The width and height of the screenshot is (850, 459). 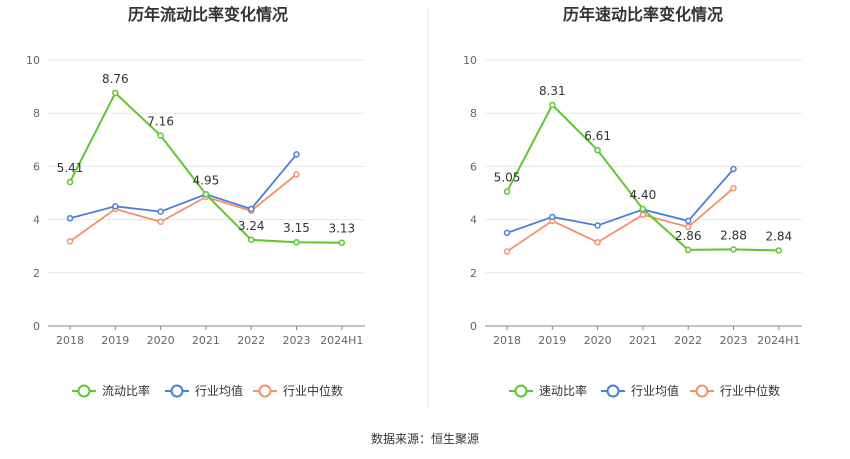 What do you see at coordinates (206, 180) in the screenshot?
I see `data-label: 4.95` at bounding box center [206, 180].